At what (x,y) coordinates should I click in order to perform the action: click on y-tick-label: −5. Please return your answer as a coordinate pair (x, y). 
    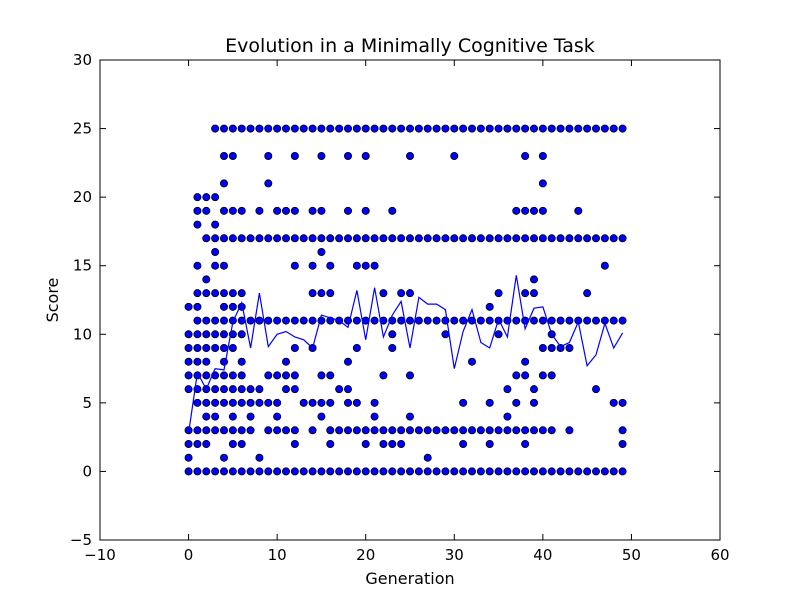
    Looking at the image, I should click on (81, 540).